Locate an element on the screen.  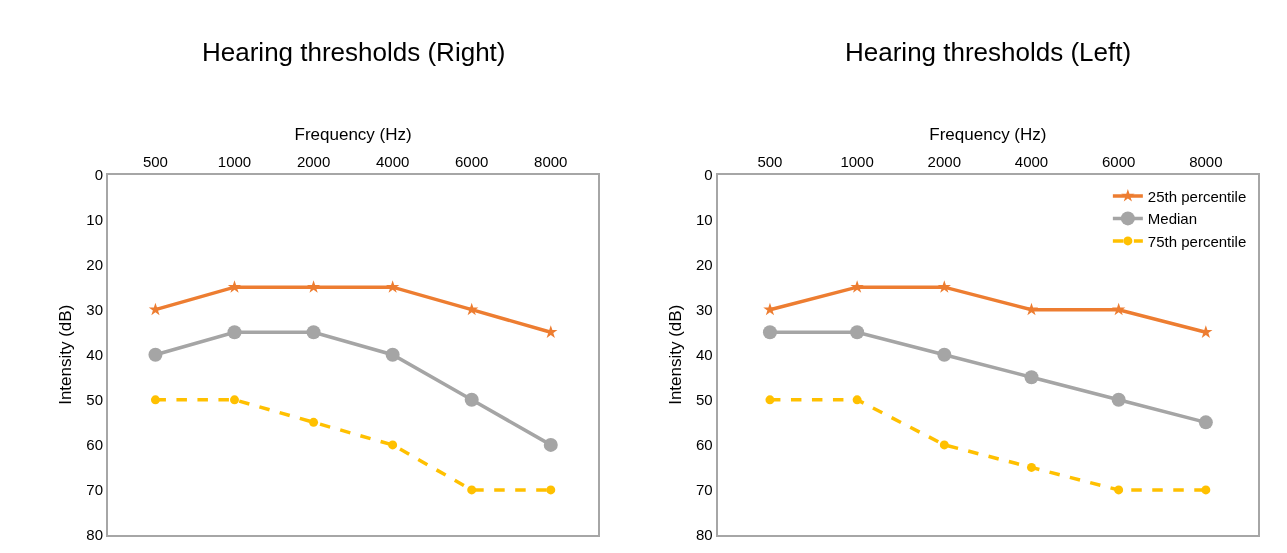
legend-label: Median is located at coordinates (1172, 219).